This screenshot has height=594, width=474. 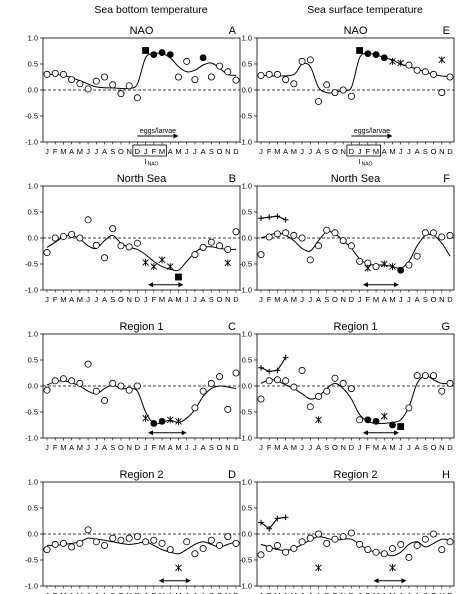 What do you see at coordinates (356, 179) in the screenshot?
I see `panel-title: North Sea` at bounding box center [356, 179].